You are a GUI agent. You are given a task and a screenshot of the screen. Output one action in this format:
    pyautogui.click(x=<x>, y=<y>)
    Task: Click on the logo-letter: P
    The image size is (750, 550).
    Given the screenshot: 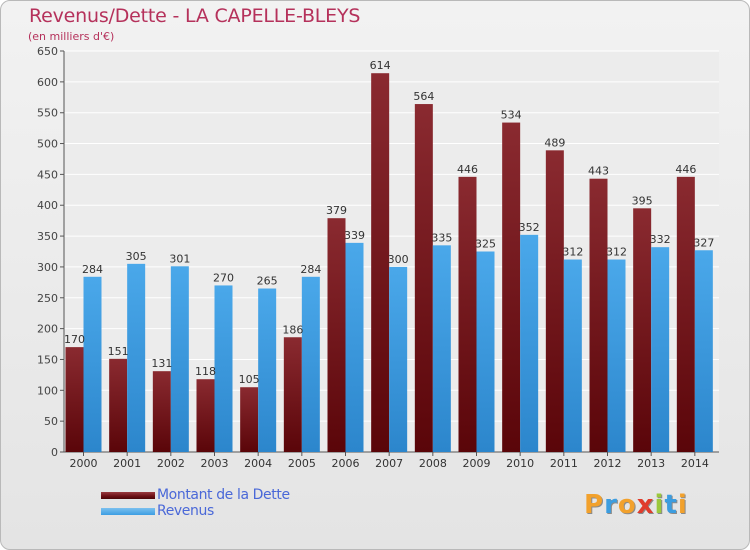 What is the action you would take?
    pyautogui.click(x=594, y=505)
    